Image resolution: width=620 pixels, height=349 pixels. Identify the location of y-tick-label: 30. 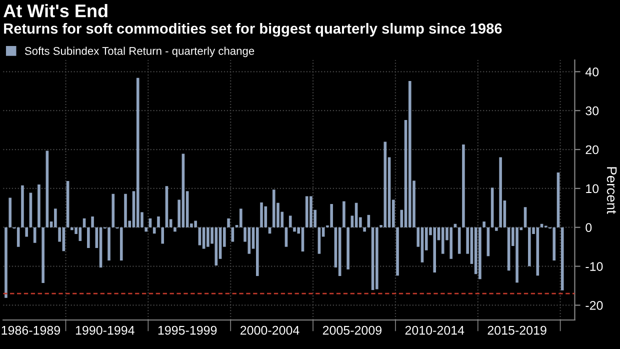
(592, 111).